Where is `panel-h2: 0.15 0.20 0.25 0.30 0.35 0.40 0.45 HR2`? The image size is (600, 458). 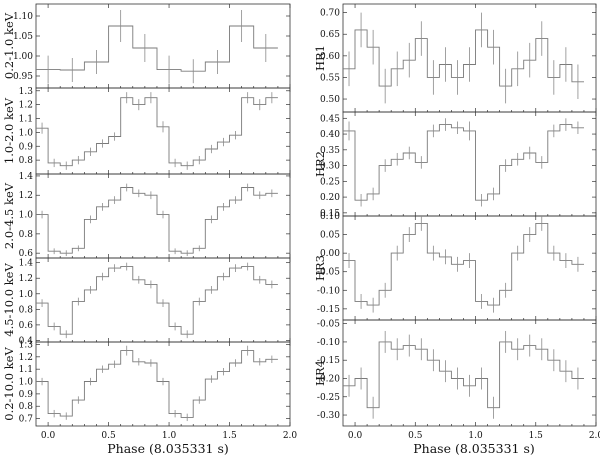 panel-h2: 0.15 0.20 0.25 0.30 0.35 0.40 0.45 HR2 is located at coordinates (455, 165).